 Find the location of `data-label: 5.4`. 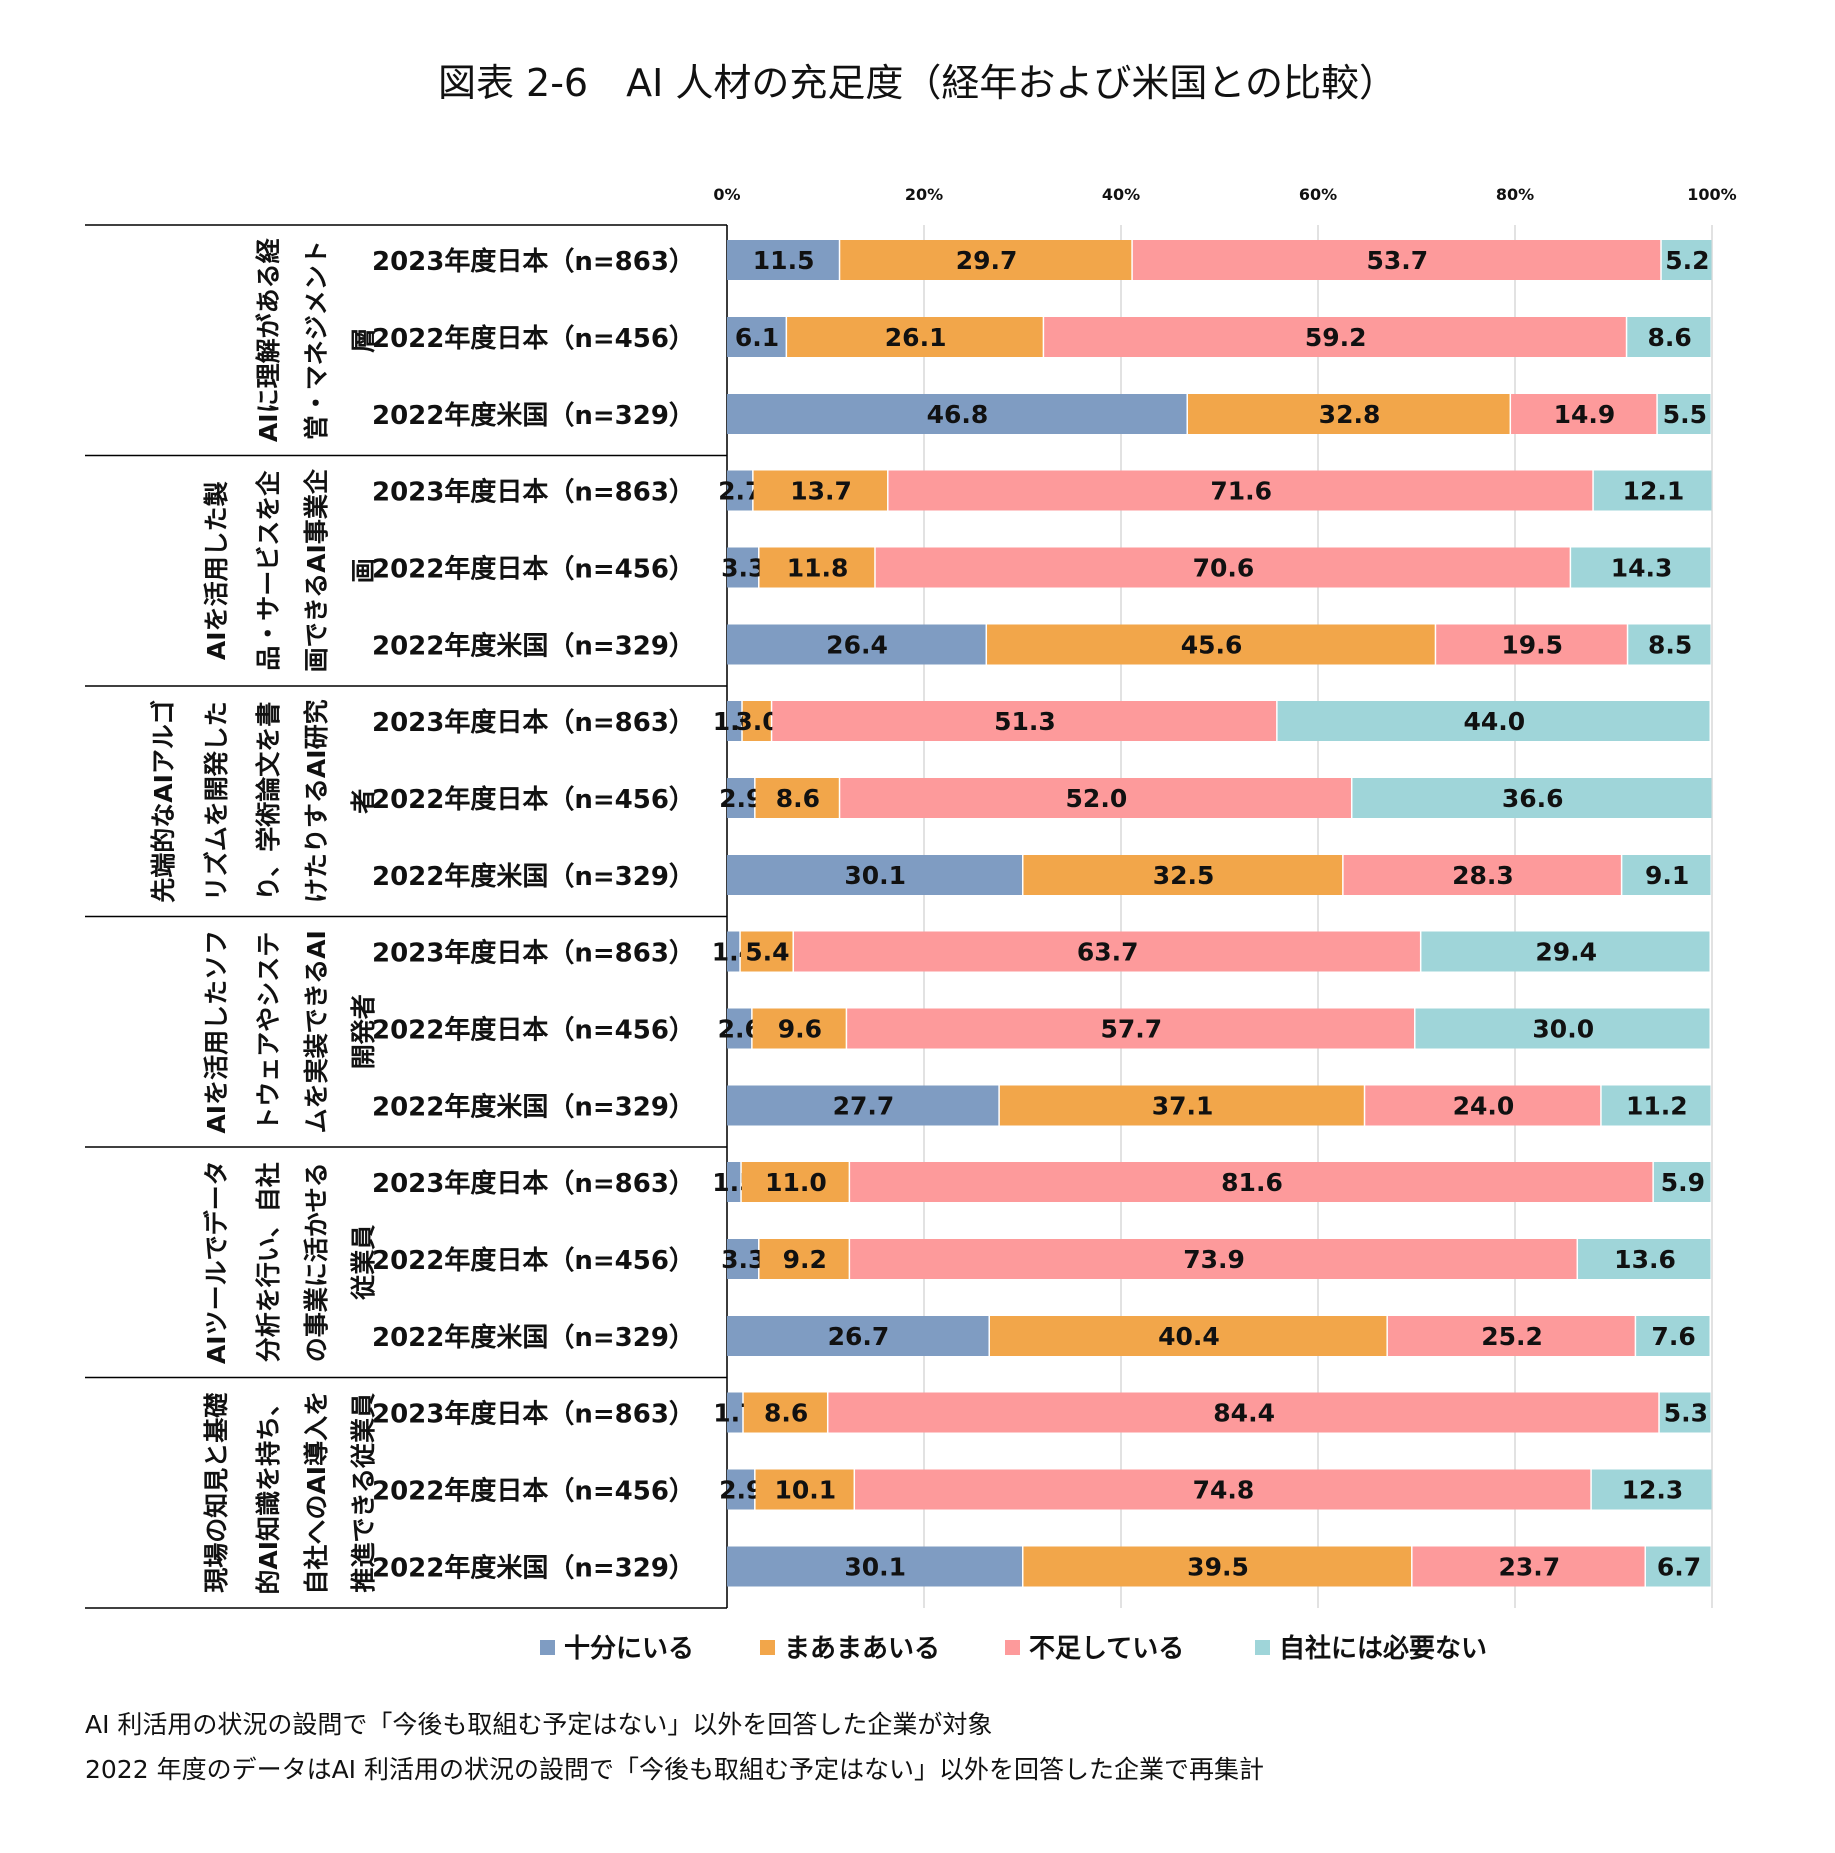

data-label: 5.4 is located at coordinates (767, 952).